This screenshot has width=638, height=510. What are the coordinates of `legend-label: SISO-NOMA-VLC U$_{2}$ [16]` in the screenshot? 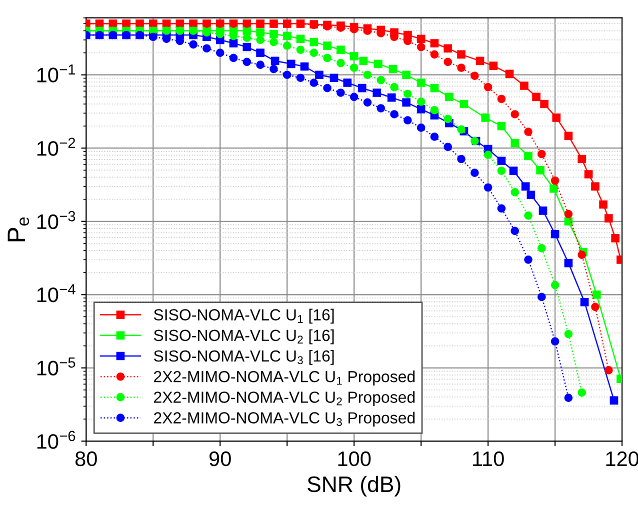 It's located at (244, 336).